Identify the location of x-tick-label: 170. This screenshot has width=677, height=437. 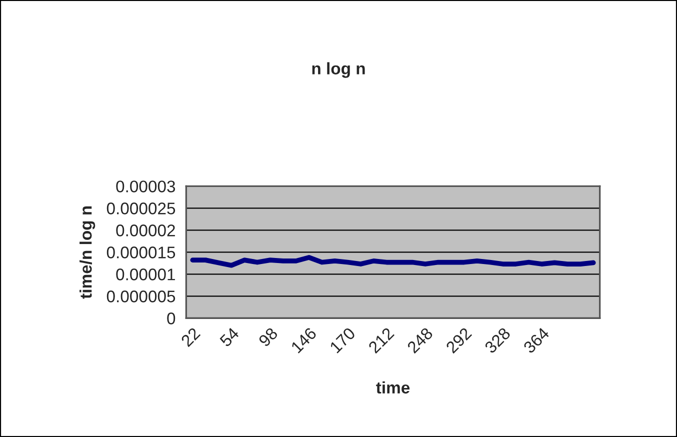
(342, 340).